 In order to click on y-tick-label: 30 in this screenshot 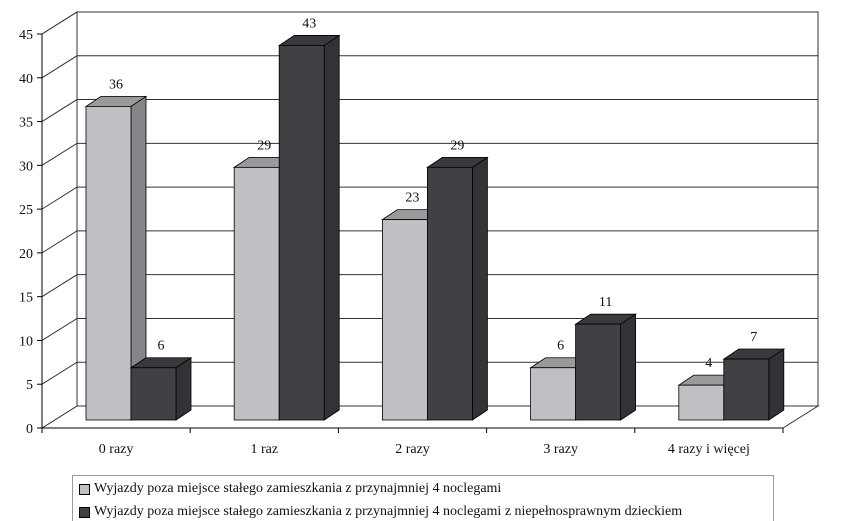, I will do `click(26, 166)`.